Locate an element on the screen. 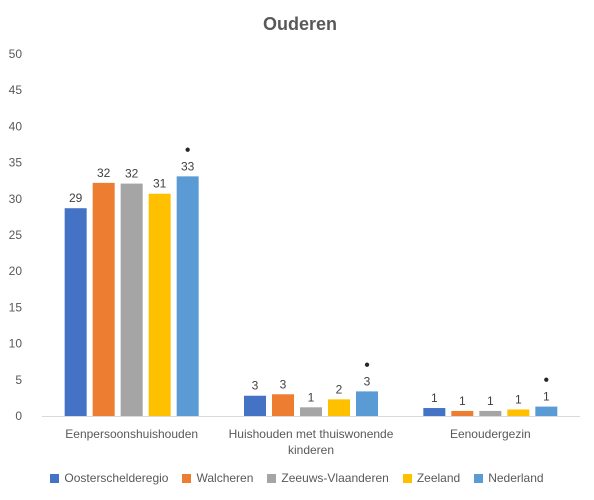 Image resolution: width=594 pixels, height=500 pixels. x-category-label: Eenoudergezin is located at coordinates (490, 434).